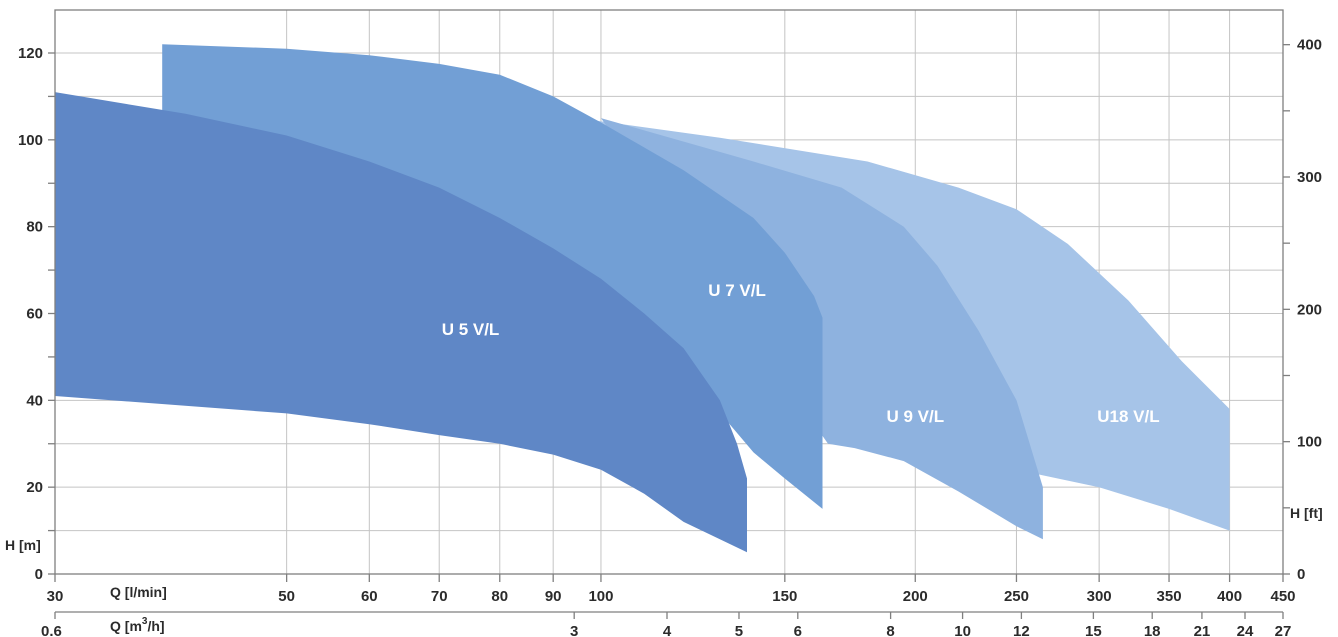 The height and width of the screenshot is (637, 1338). Describe the element at coordinates (553, 596) in the screenshot. I see `x-tick-label-lmin: 90` at that location.